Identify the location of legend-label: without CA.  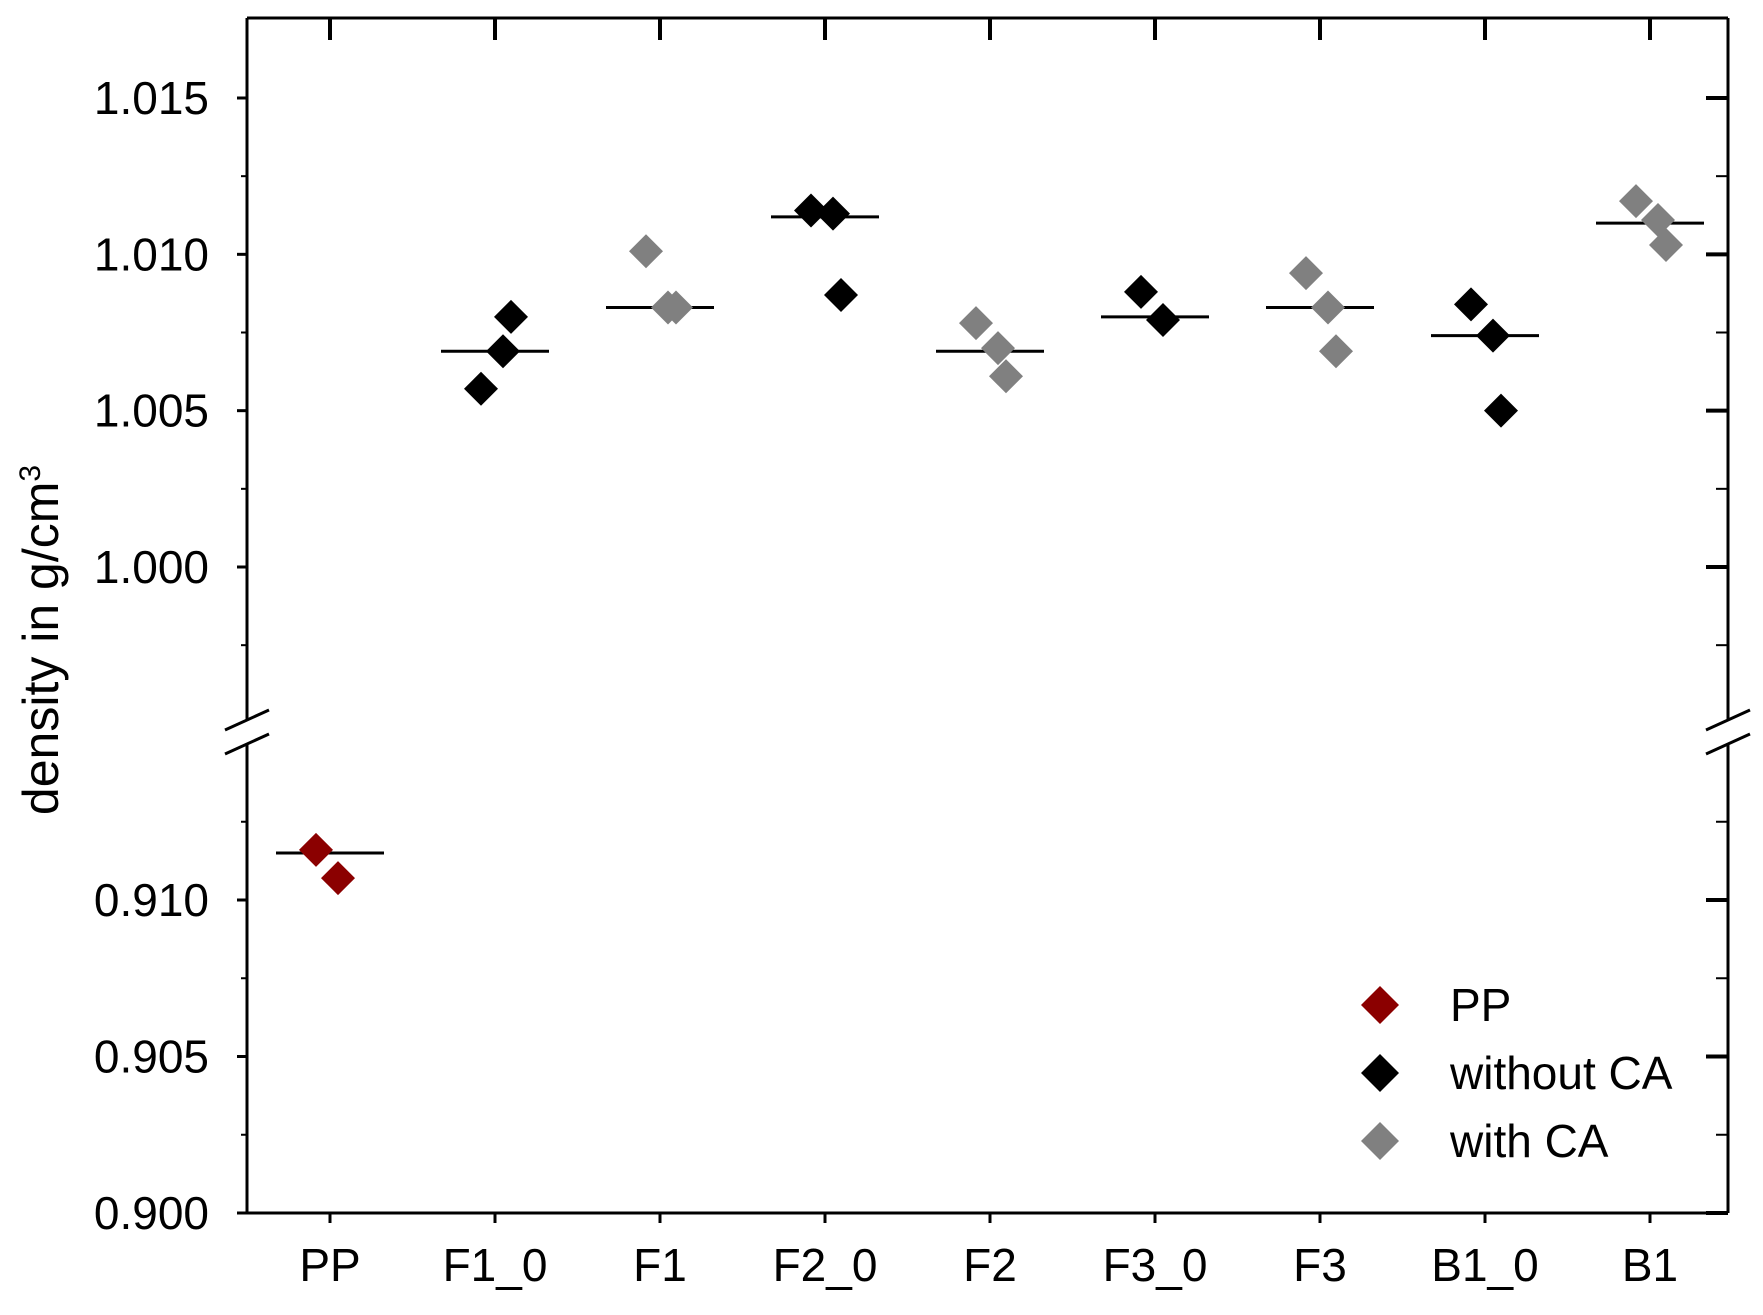
(1561, 1073).